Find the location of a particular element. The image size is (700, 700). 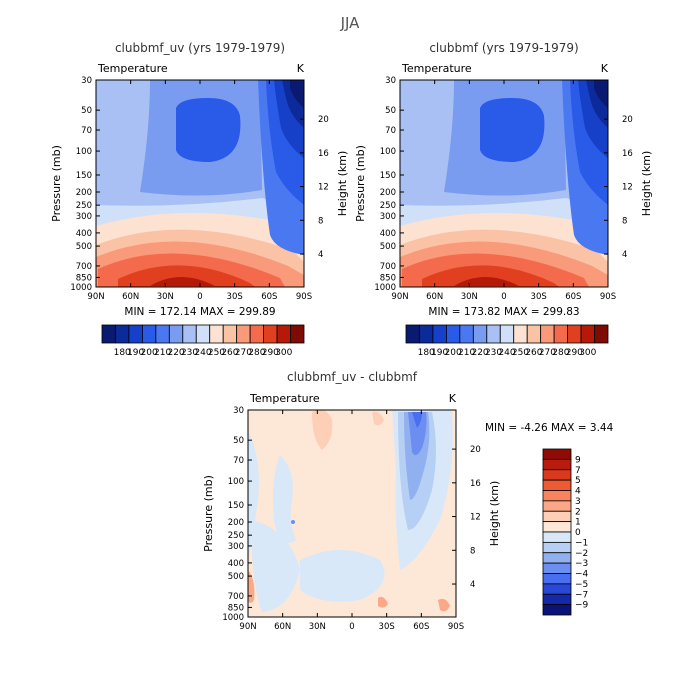

colorbar-label: 4 is located at coordinates (578, 492).